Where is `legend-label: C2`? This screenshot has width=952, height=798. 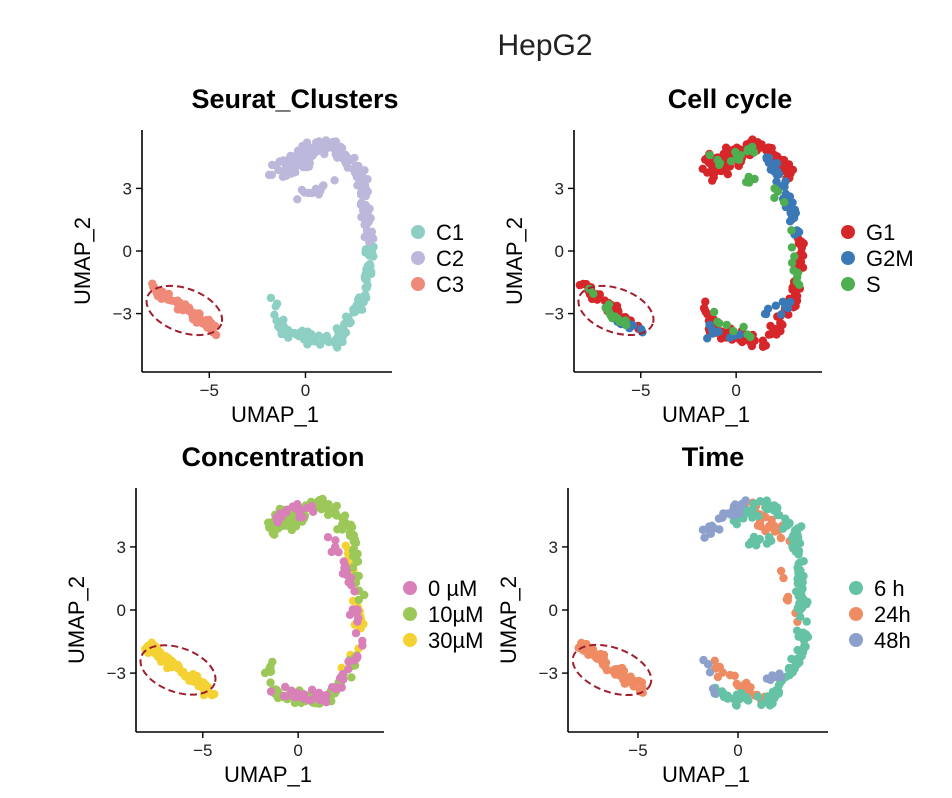 legend-label: C2 is located at coordinates (450, 258).